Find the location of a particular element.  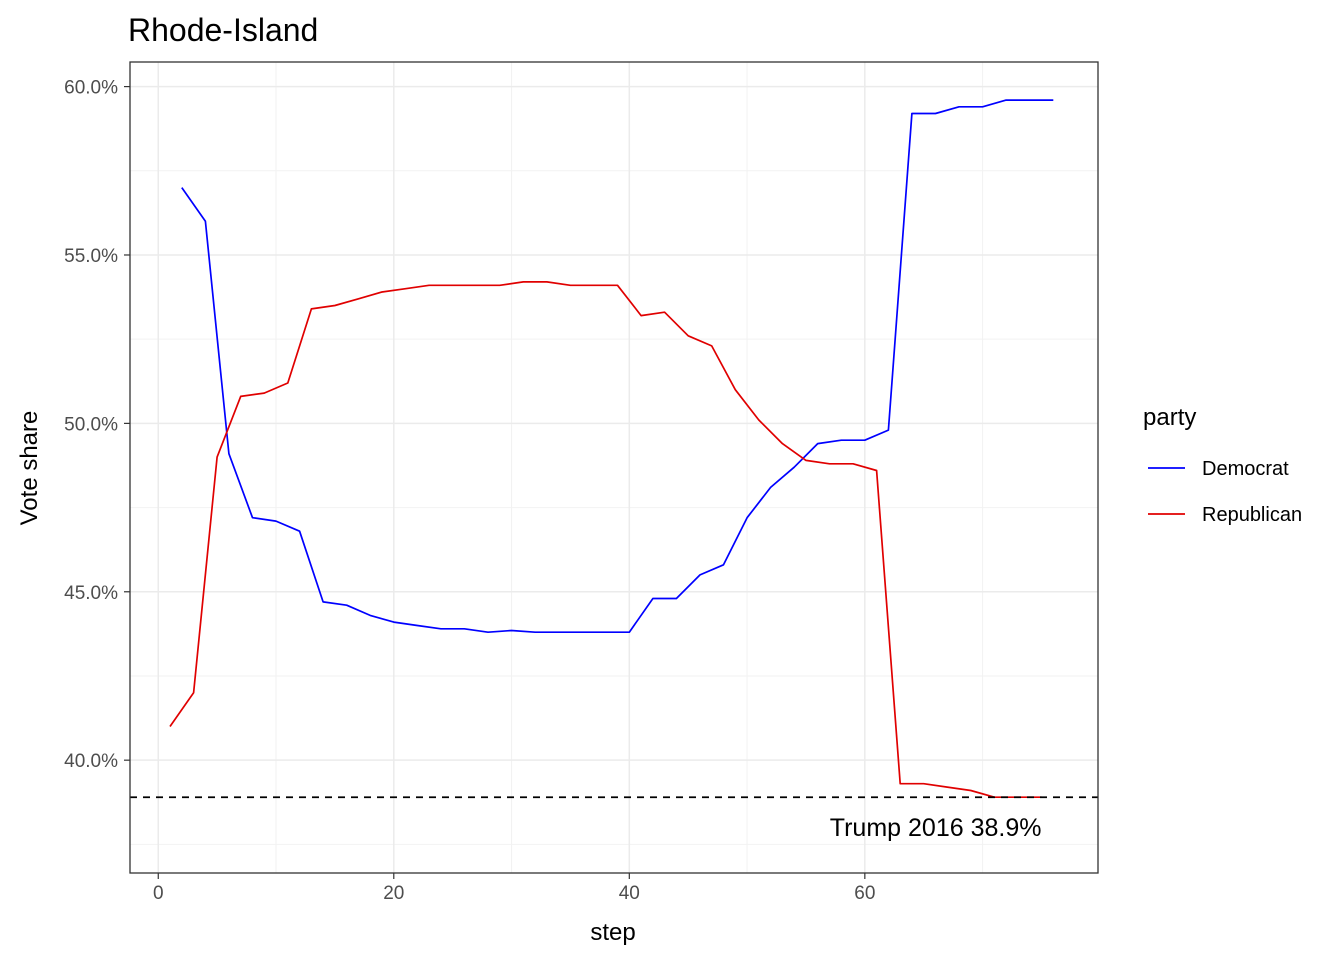

y-axis: 40.0% 45.0% 50.0% 55.0% 60.0% is located at coordinates (97, 425).